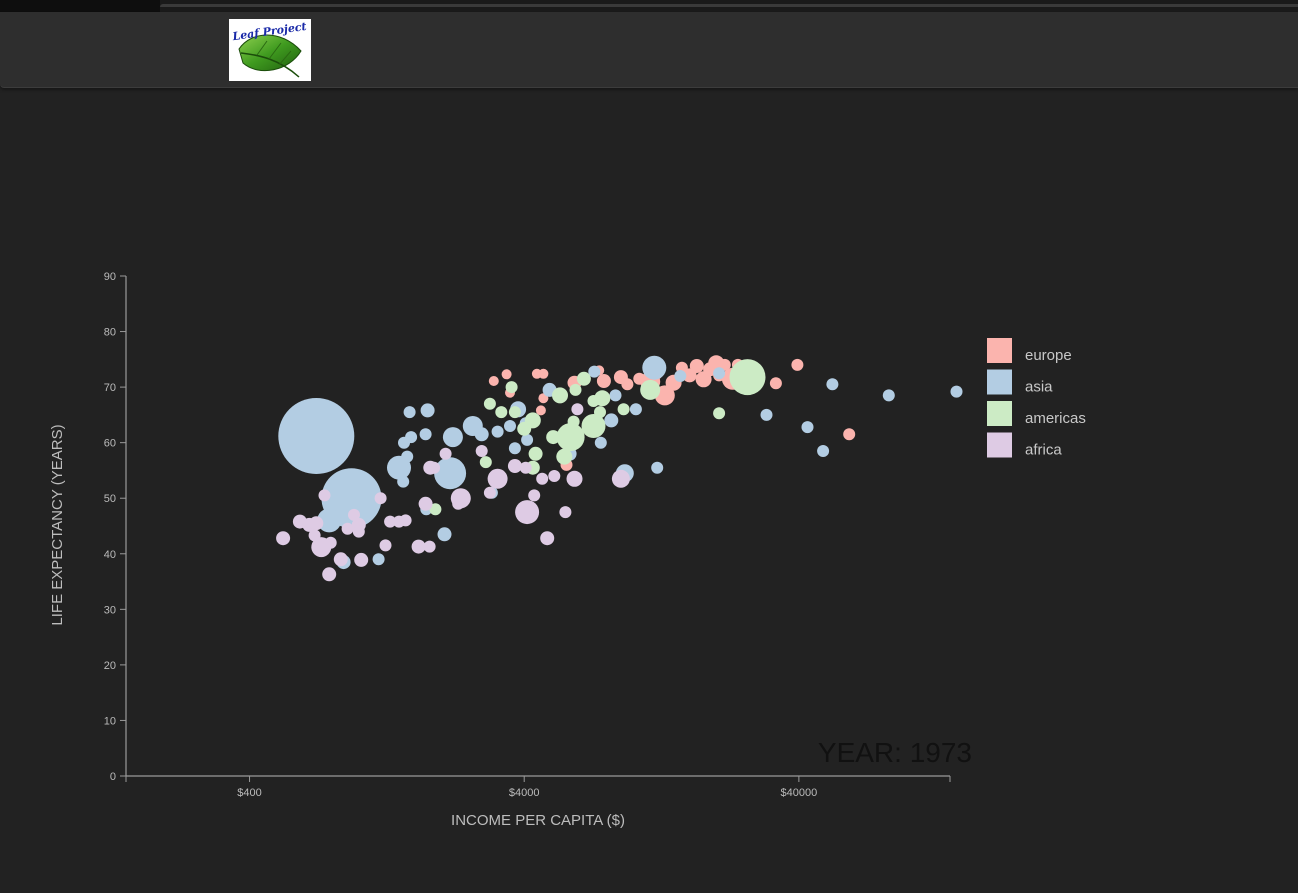 Image resolution: width=1298 pixels, height=893 pixels. I want to click on leaf-project-logo: Leaf Project, so click(270, 50).